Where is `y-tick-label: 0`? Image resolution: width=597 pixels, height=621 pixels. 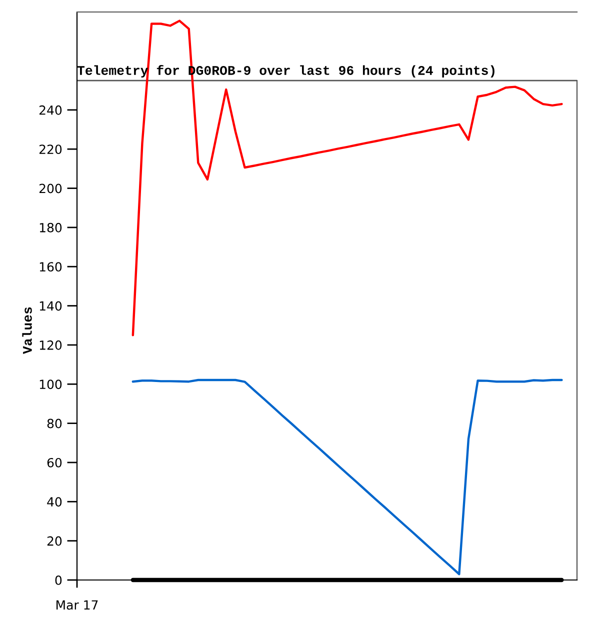 y-tick-label: 0 is located at coordinates (58, 580).